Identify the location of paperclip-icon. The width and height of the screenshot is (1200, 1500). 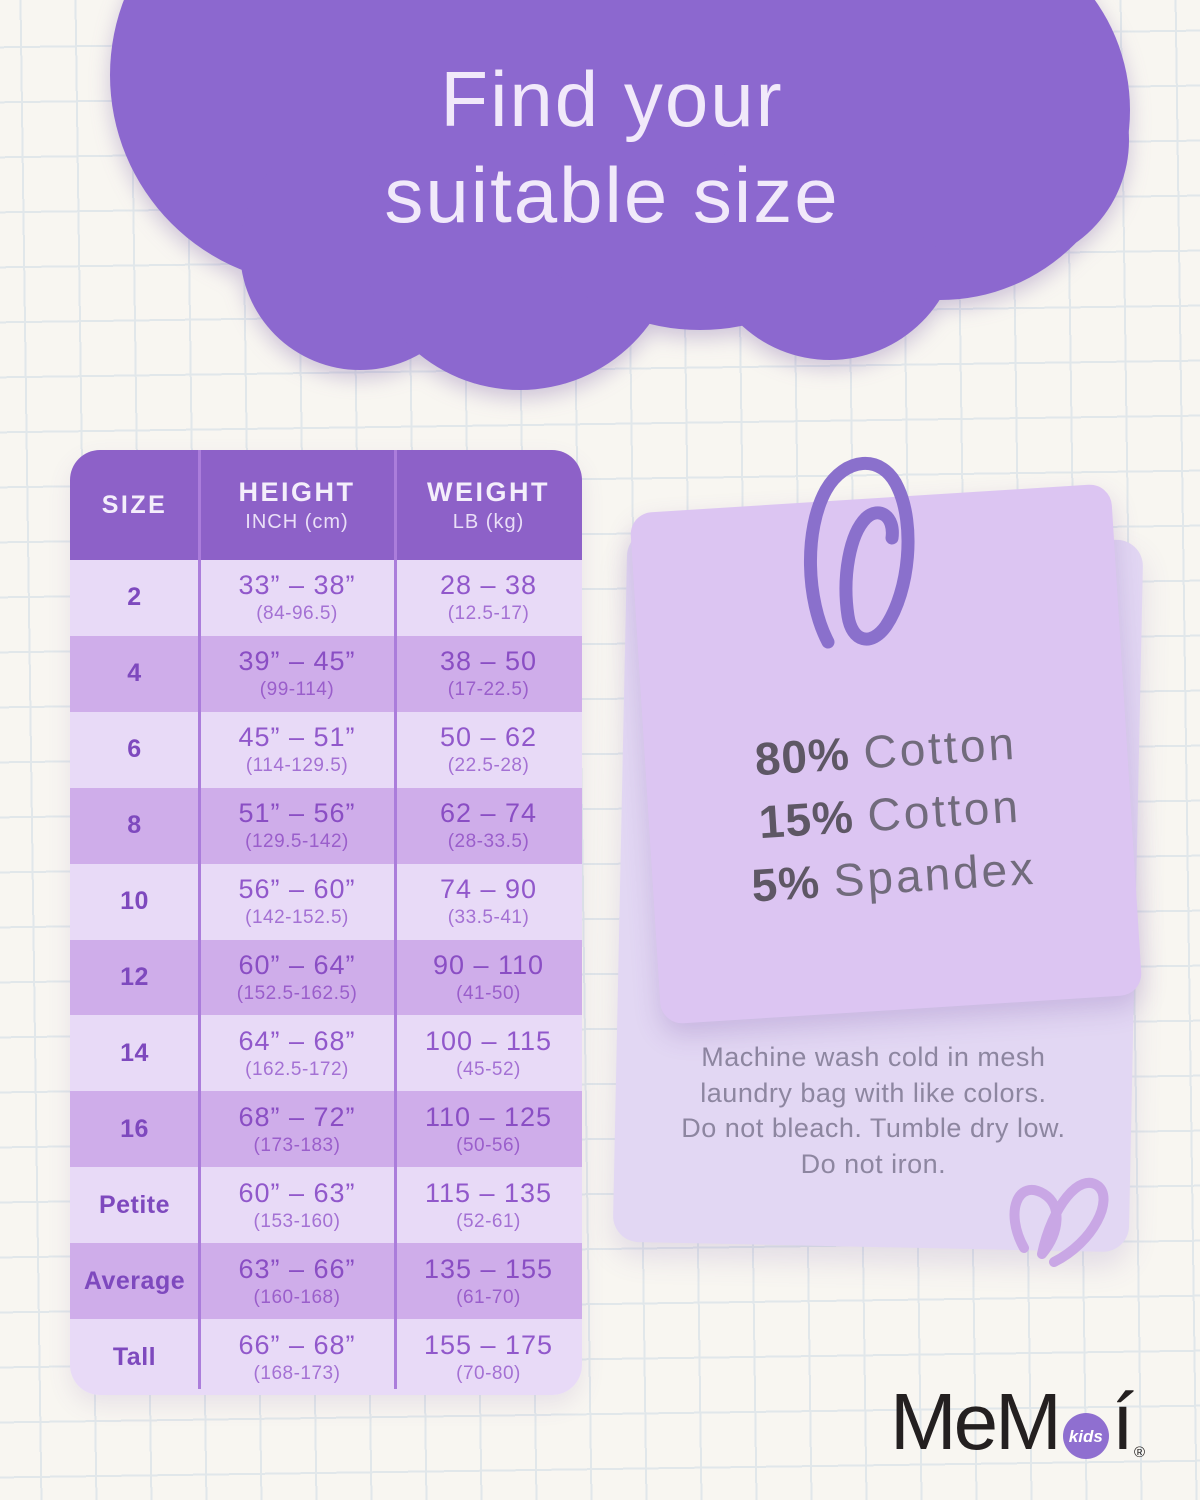
(859, 552).